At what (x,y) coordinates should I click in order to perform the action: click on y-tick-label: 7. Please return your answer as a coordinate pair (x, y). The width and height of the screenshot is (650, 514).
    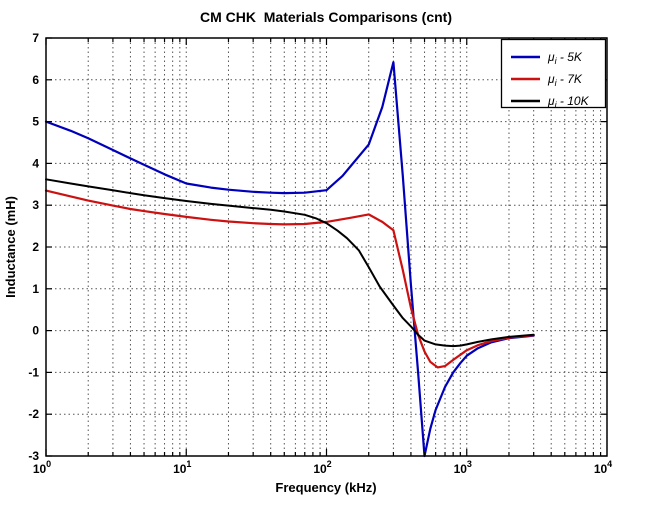
    Looking at the image, I should click on (35, 38).